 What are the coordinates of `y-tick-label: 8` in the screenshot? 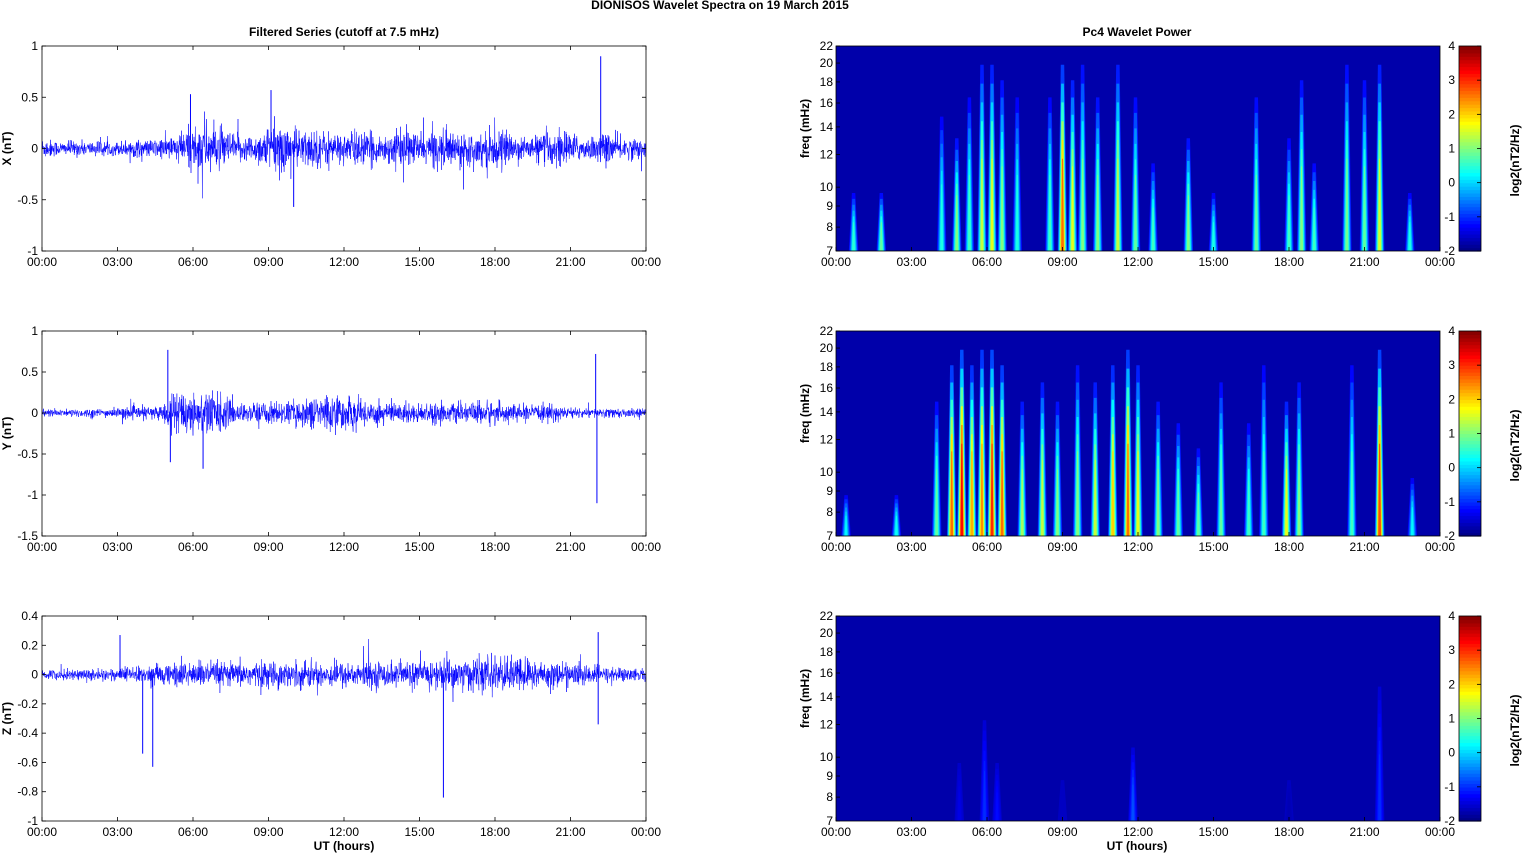 It's located at (829, 512).